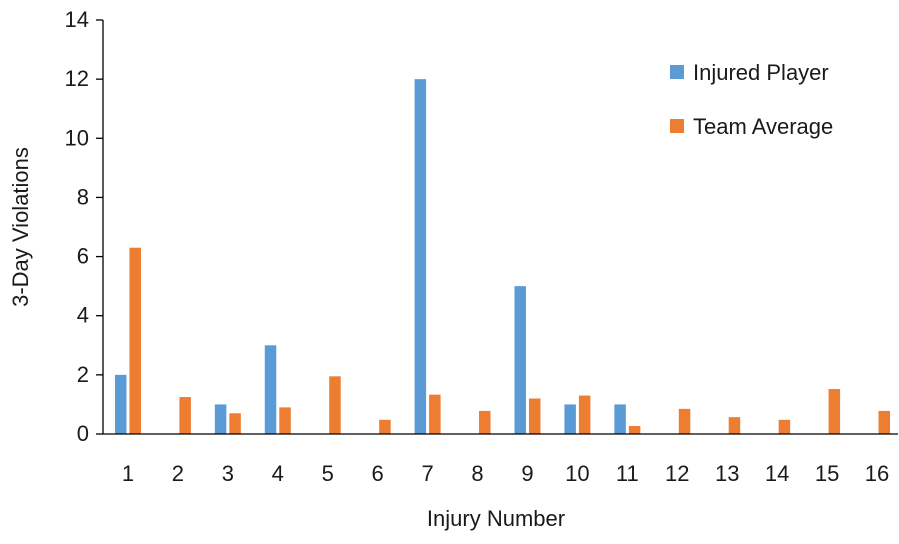 This screenshot has height=544, width=899. Describe the element at coordinates (727, 473) in the screenshot. I see `x-tick-label: 13` at that location.